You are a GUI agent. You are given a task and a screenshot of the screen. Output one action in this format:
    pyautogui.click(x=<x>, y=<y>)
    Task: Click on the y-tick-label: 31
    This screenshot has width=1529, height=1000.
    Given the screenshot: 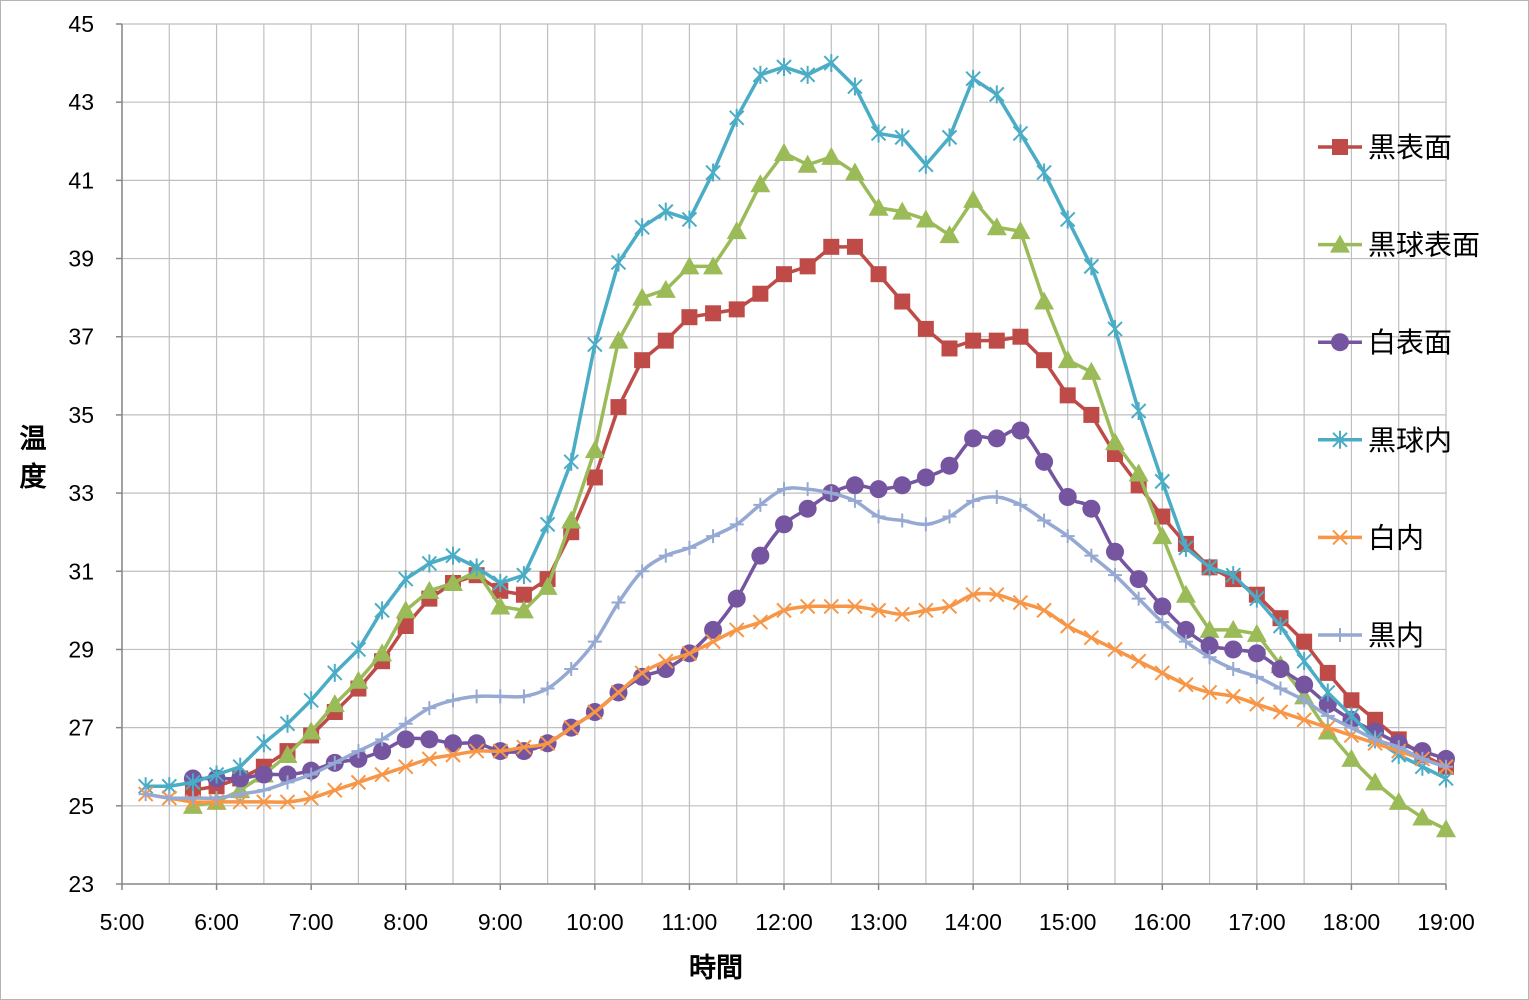 What is the action you would take?
    pyautogui.click(x=81, y=571)
    